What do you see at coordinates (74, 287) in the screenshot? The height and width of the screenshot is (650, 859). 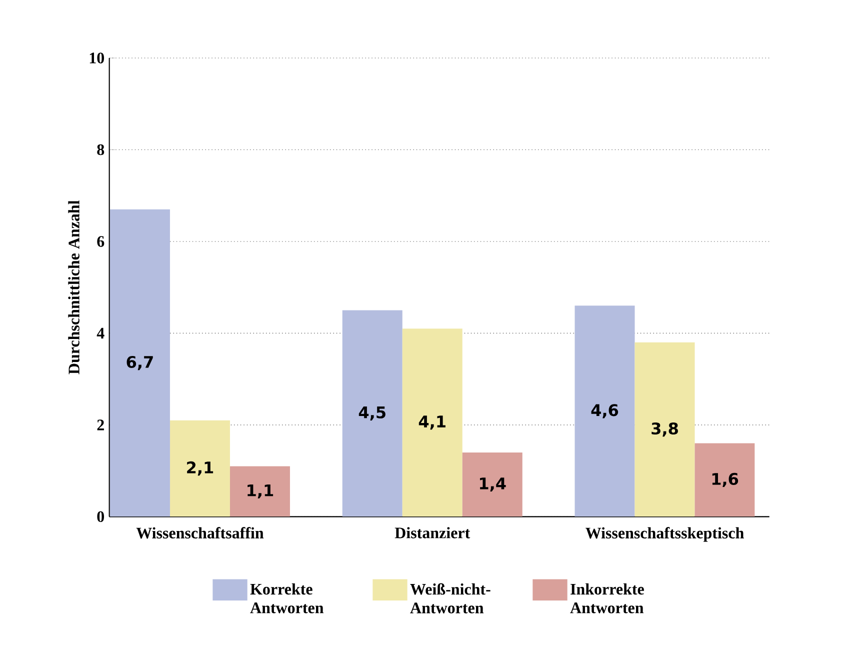 I see `y-axis-title: Durchschnittliche Anzahl` at bounding box center [74, 287].